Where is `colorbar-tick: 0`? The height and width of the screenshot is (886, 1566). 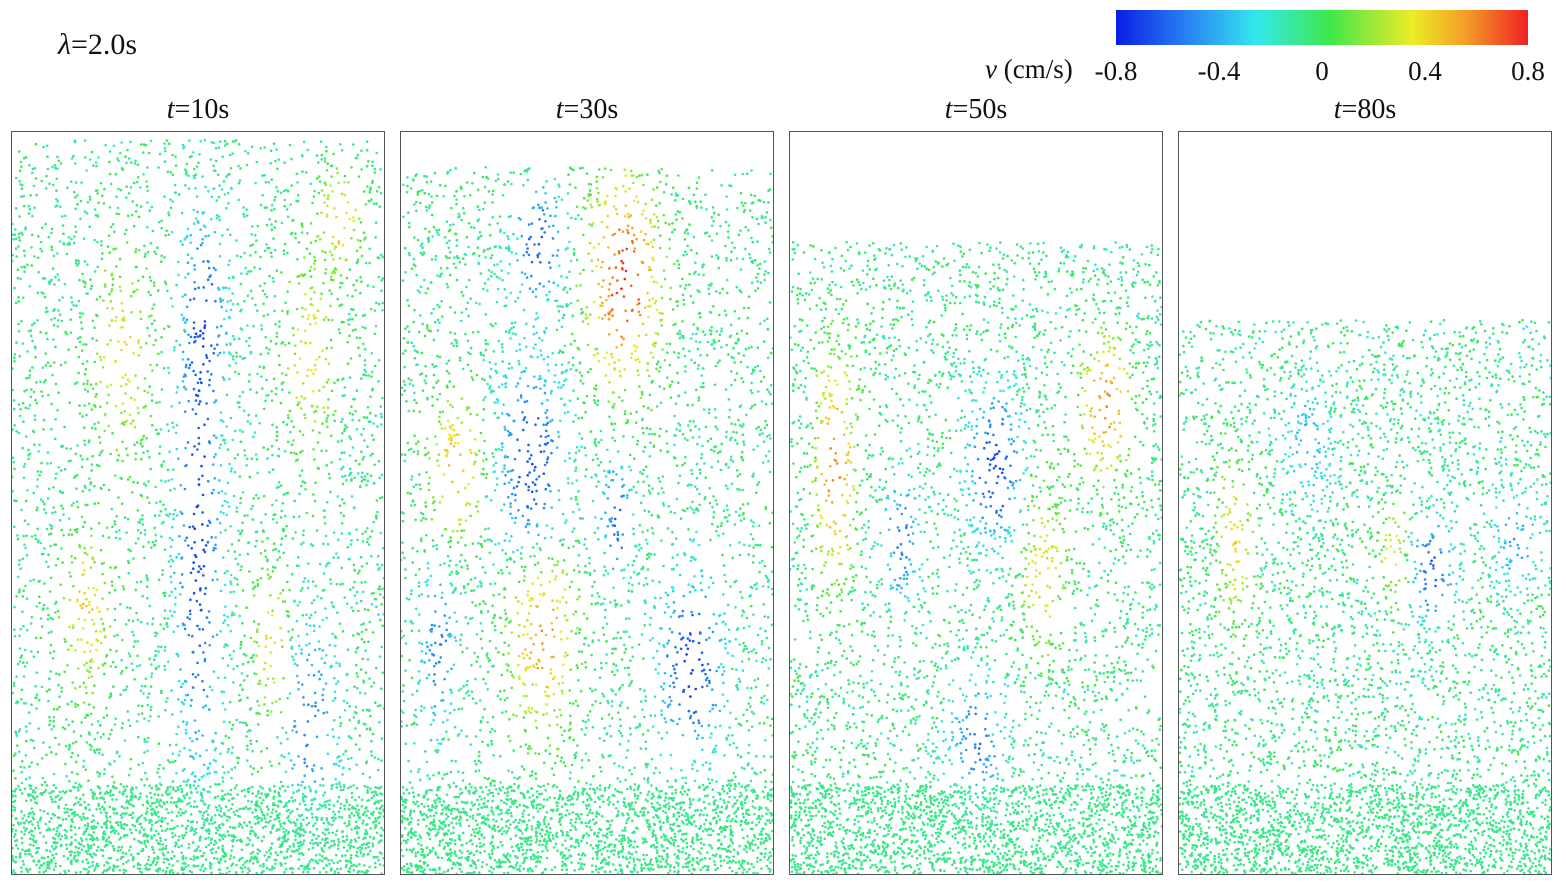
colorbar-tick: 0 is located at coordinates (1322, 71).